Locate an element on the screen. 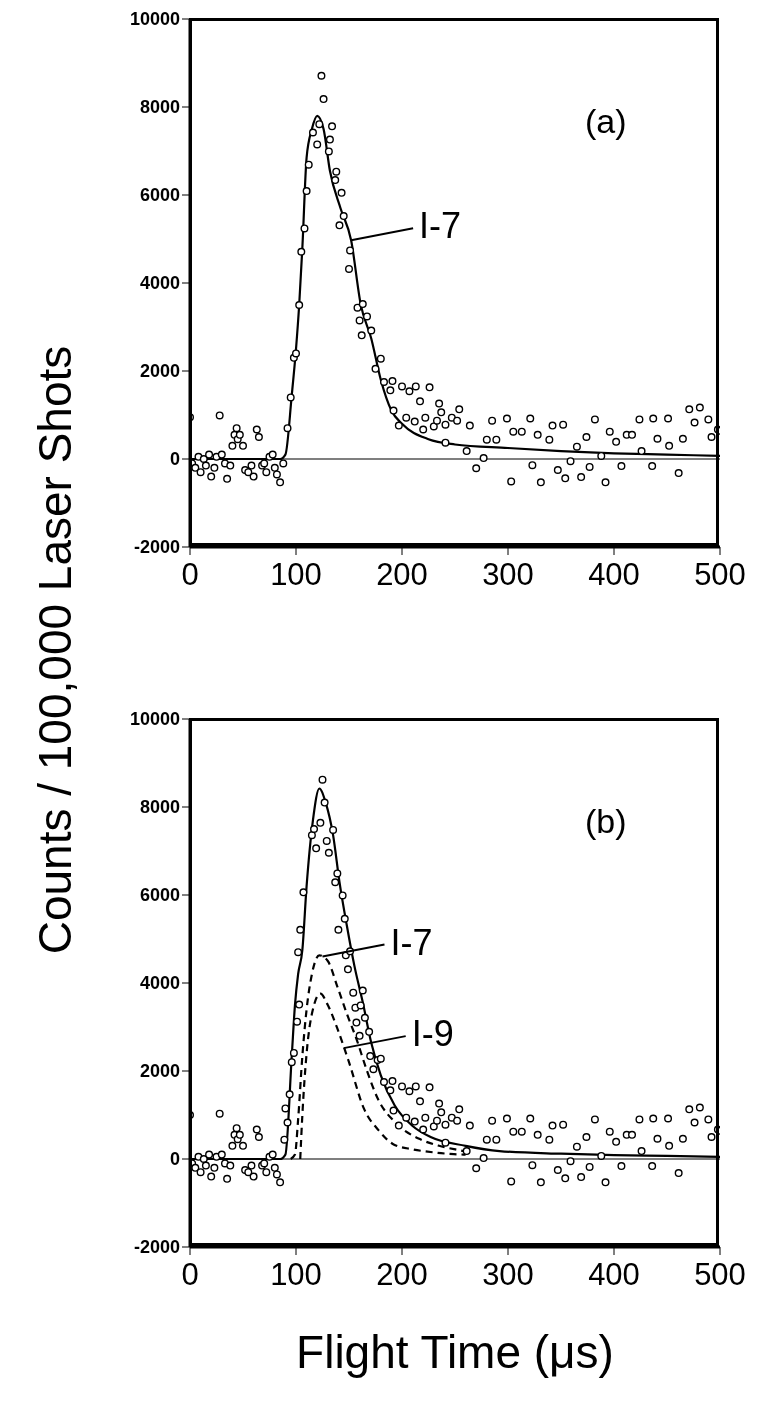 Image resolution: width=765 pixels, height=1407 pixels. annotation: I-9 is located at coordinates (432, 1034).